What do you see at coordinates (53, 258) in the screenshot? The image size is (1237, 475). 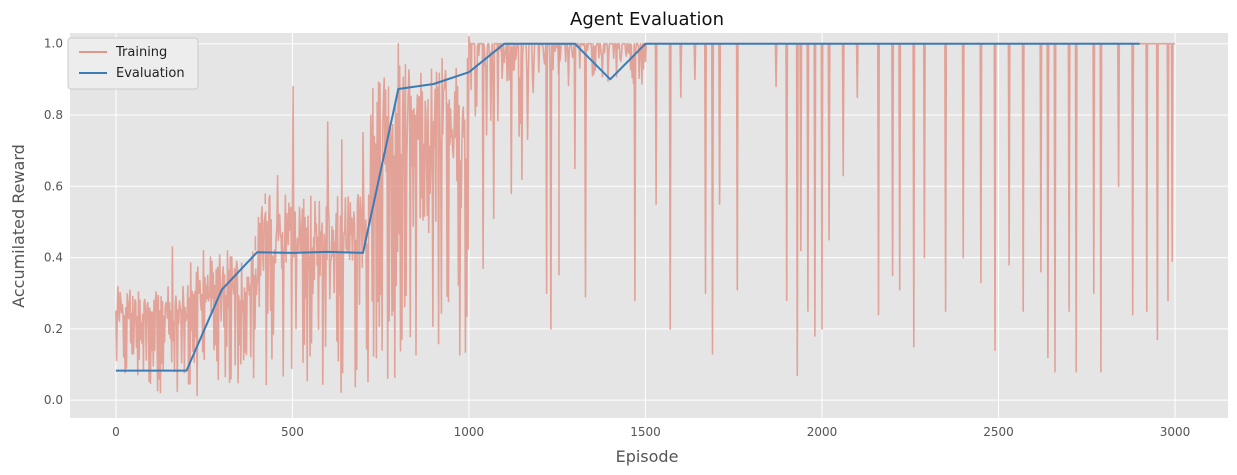 I see `y-tick-label: 0.4` at bounding box center [53, 258].